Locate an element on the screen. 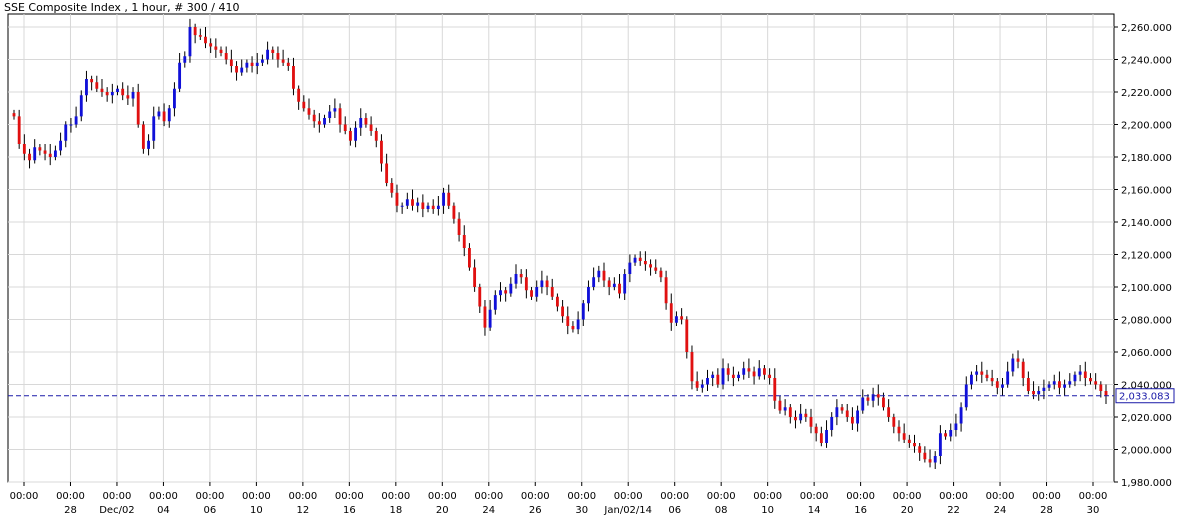  x-tick-date: 30 is located at coordinates (581, 510).